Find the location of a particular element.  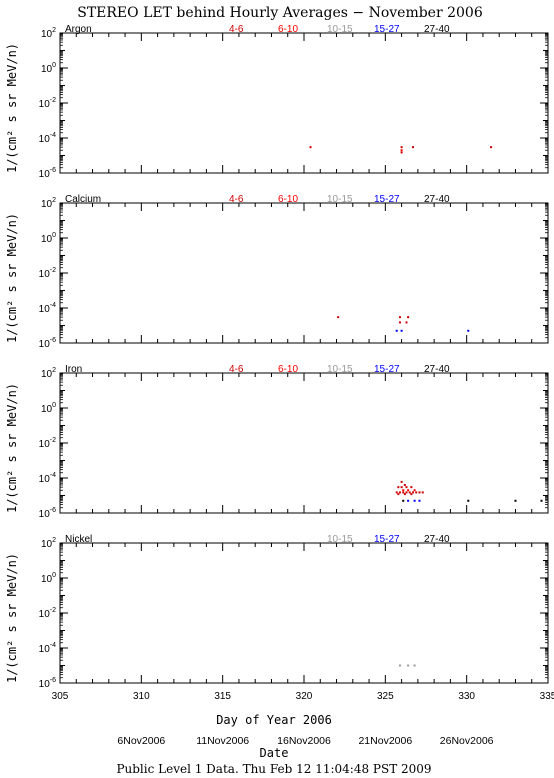

x-tick-label: 305 is located at coordinates (60, 696).